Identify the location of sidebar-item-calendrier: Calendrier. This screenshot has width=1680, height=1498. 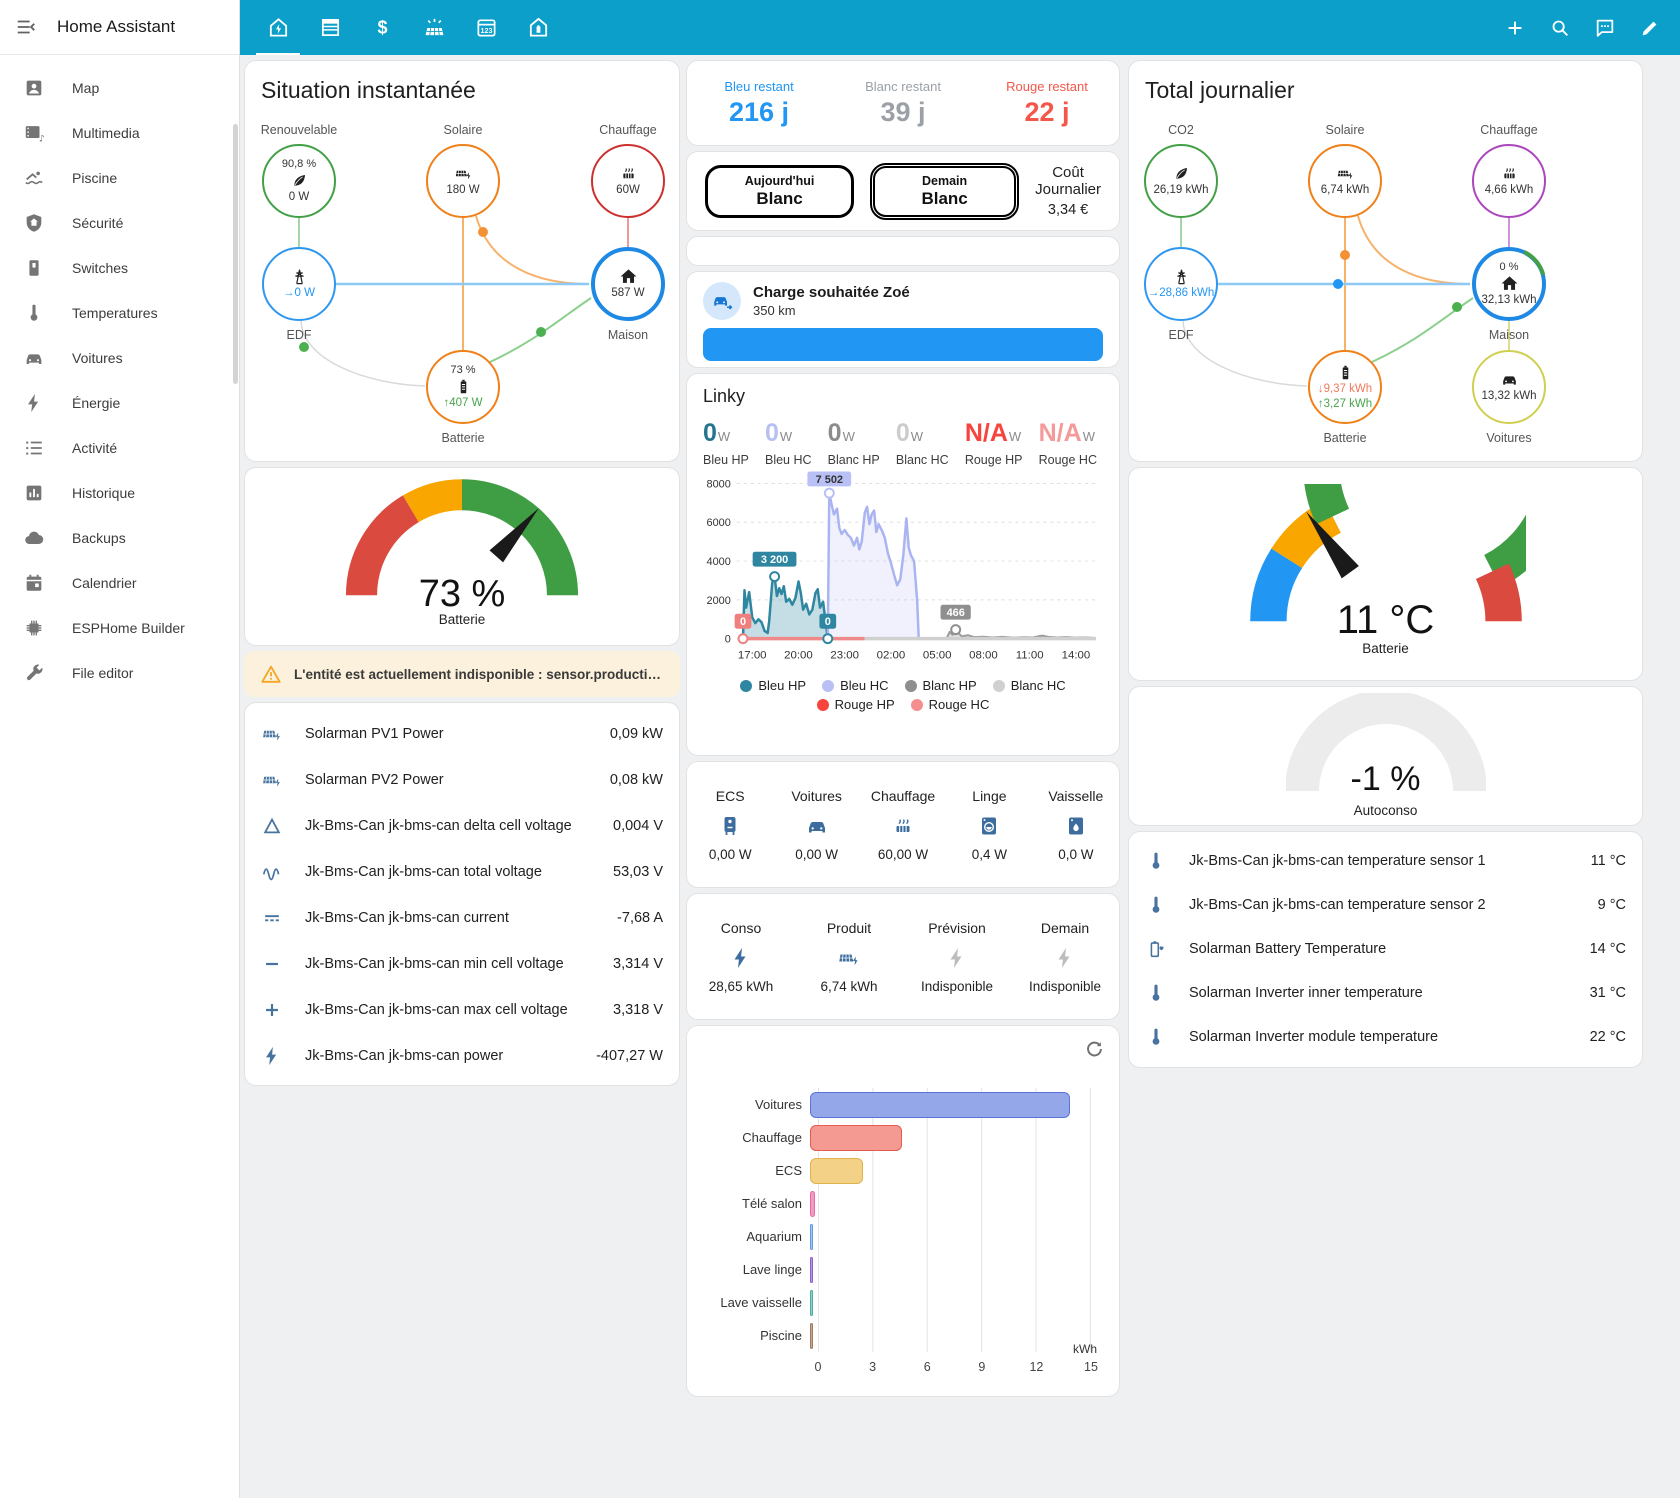
(119, 582).